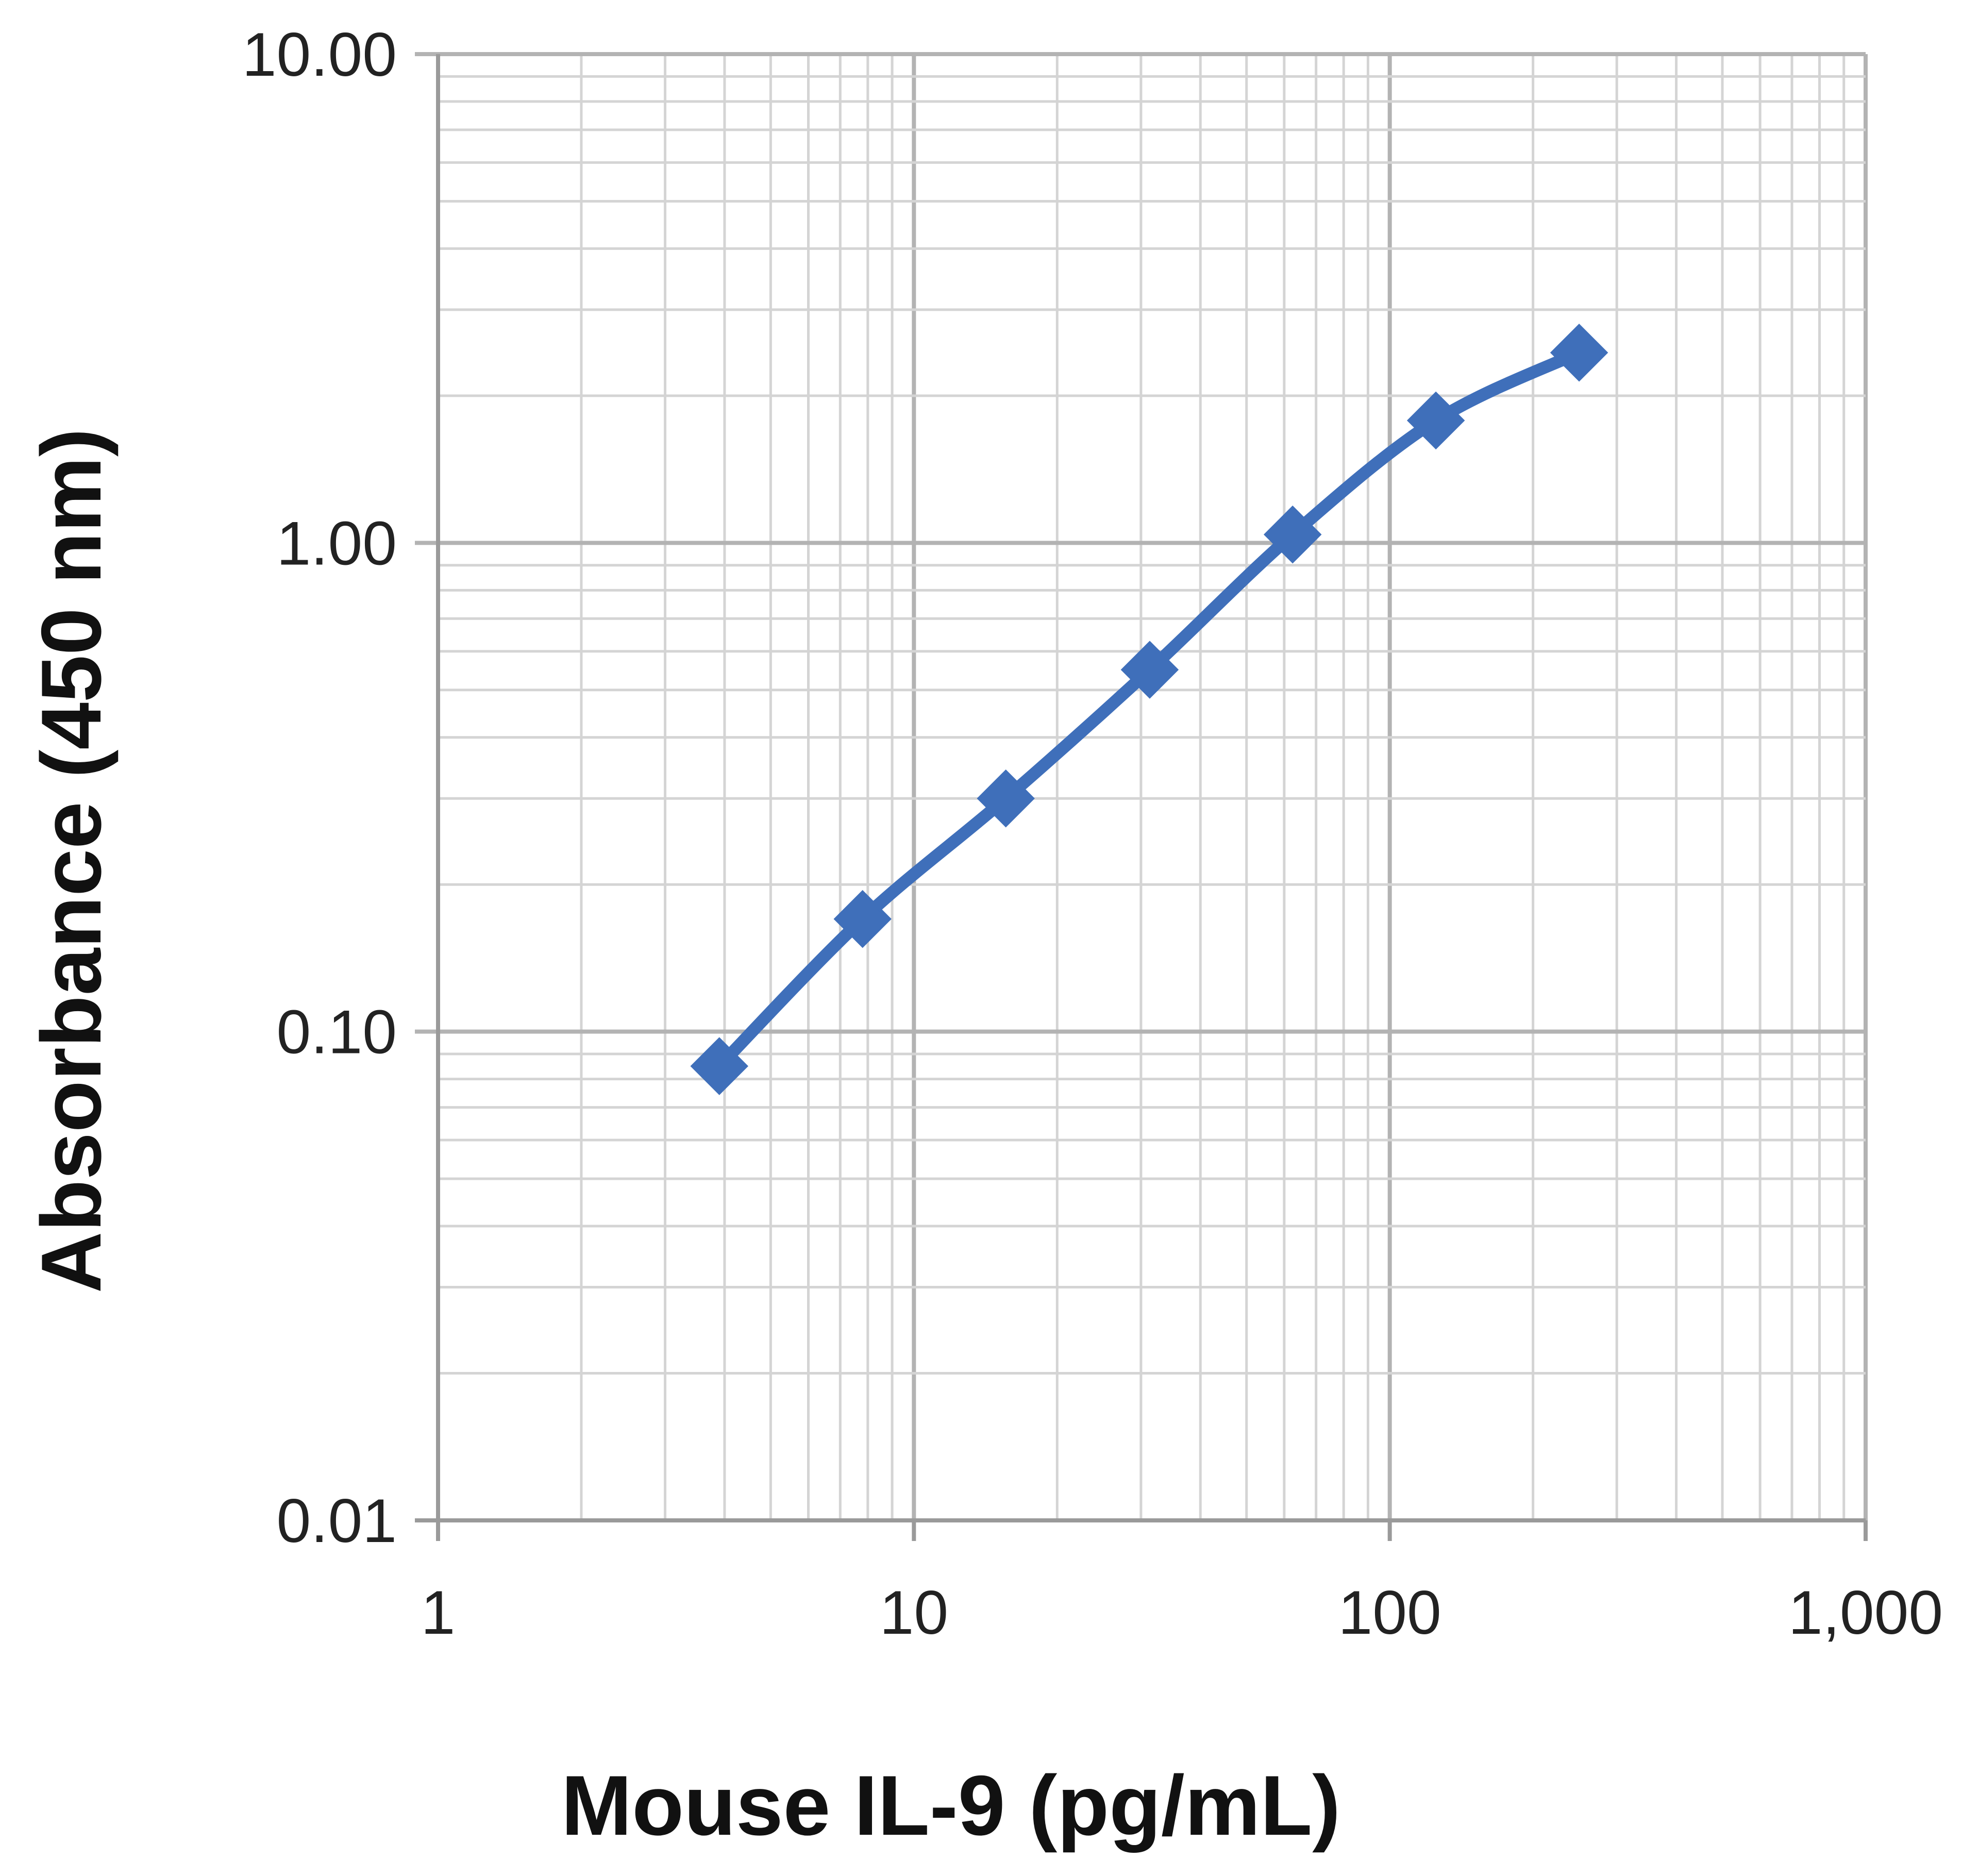 The width and height of the screenshot is (1979, 1876). What do you see at coordinates (914, 1612) in the screenshot?
I see `x-tick-label: 10` at bounding box center [914, 1612].